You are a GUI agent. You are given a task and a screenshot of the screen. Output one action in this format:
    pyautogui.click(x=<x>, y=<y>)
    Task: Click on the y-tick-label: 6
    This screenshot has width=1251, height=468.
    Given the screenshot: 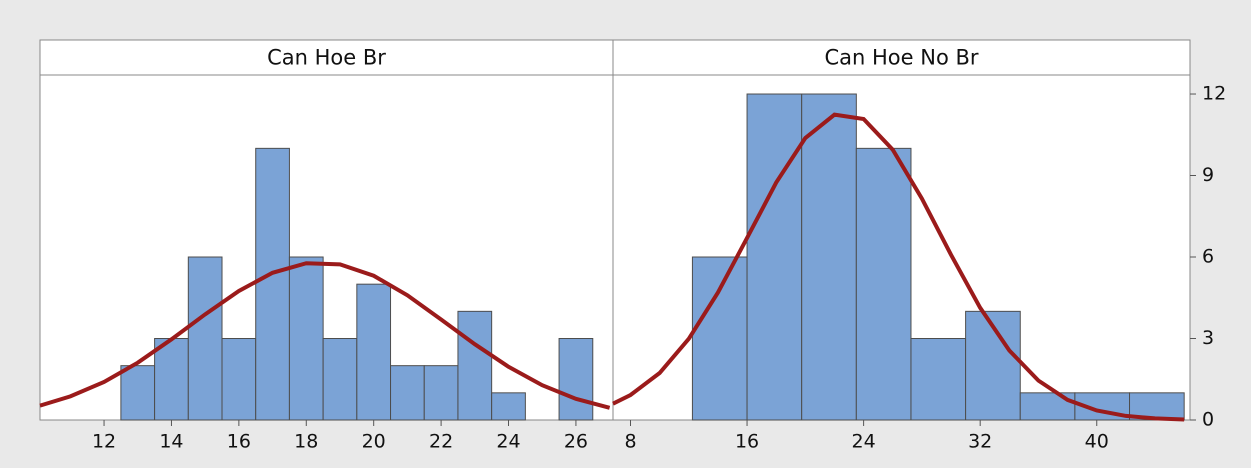 What is the action you would take?
    pyautogui.click(x=1208, y=257)
    